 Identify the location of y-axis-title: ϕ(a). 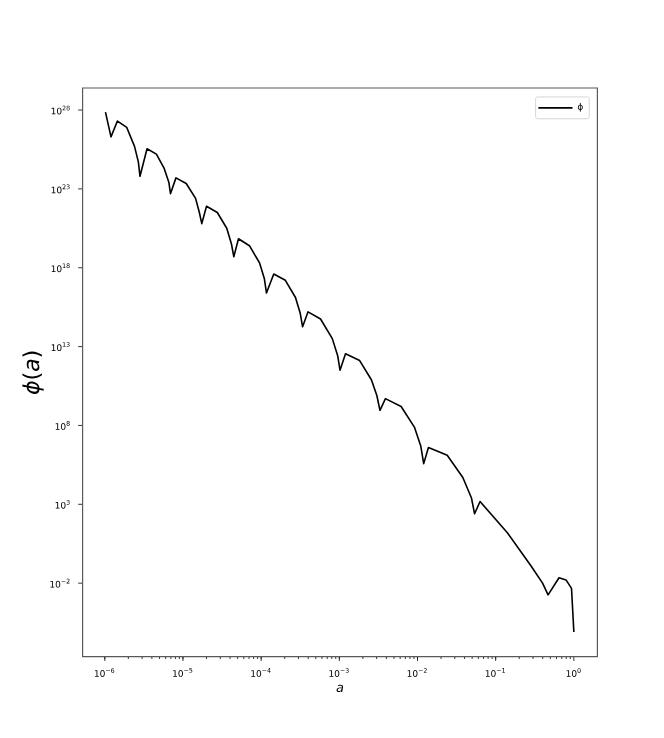
(33, 372).